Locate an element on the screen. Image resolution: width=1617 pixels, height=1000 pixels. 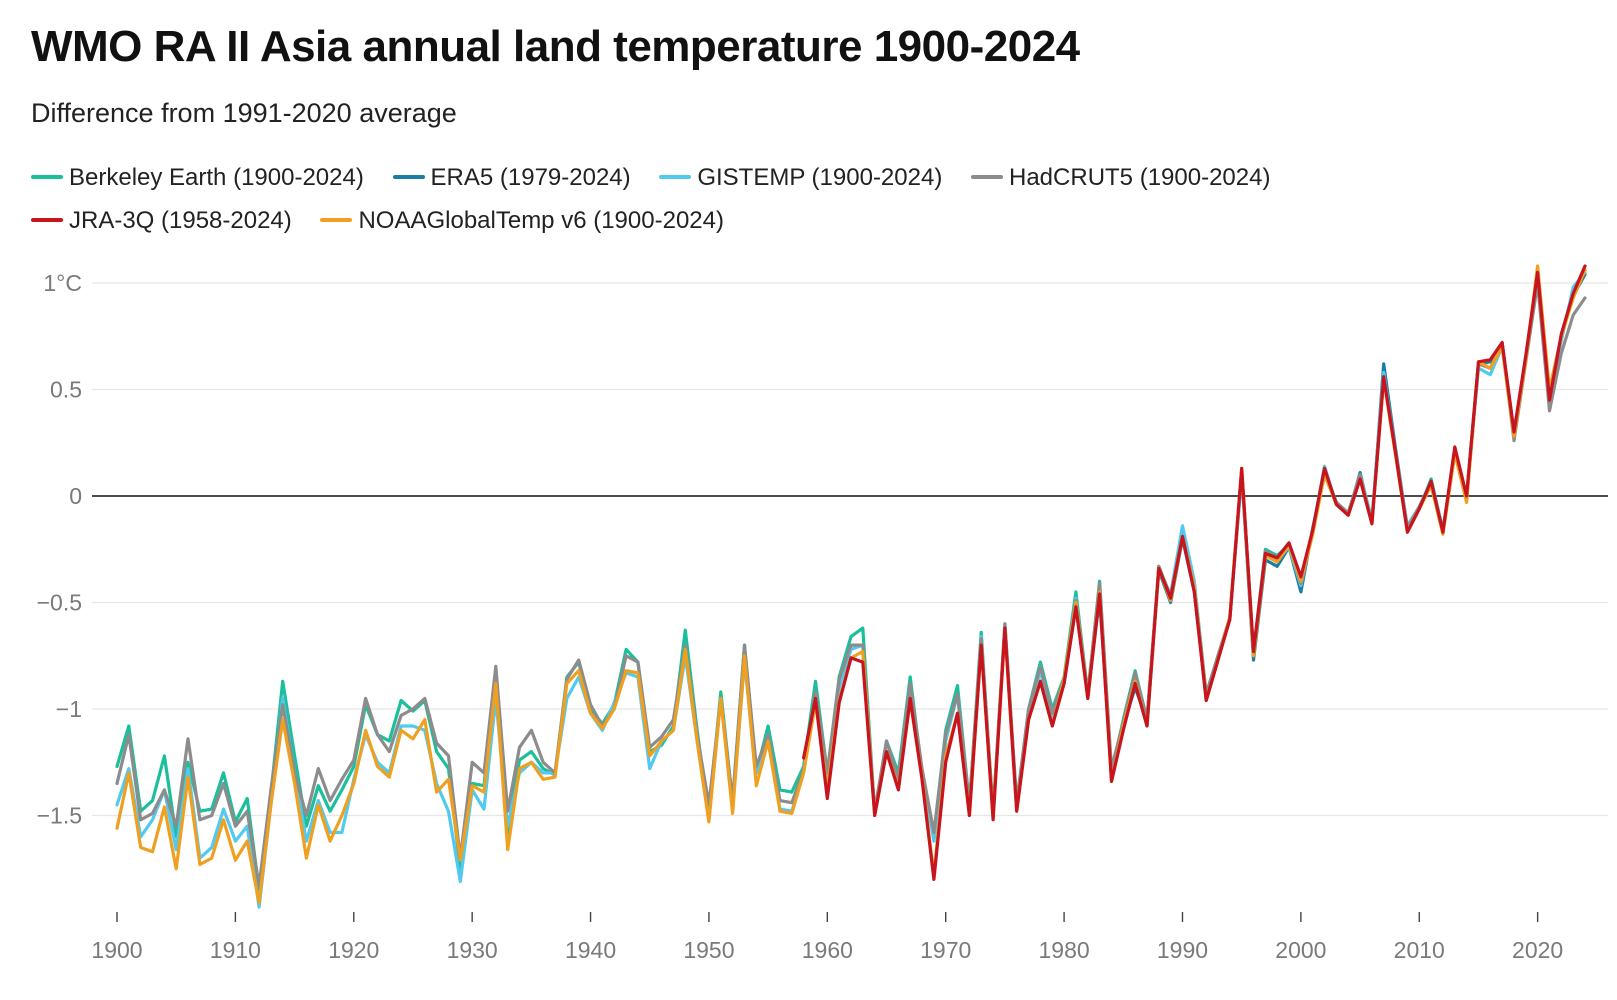
legend-label-berkeley: Berkeley Earth (1900-2024) is located at coordinates (216, 177).